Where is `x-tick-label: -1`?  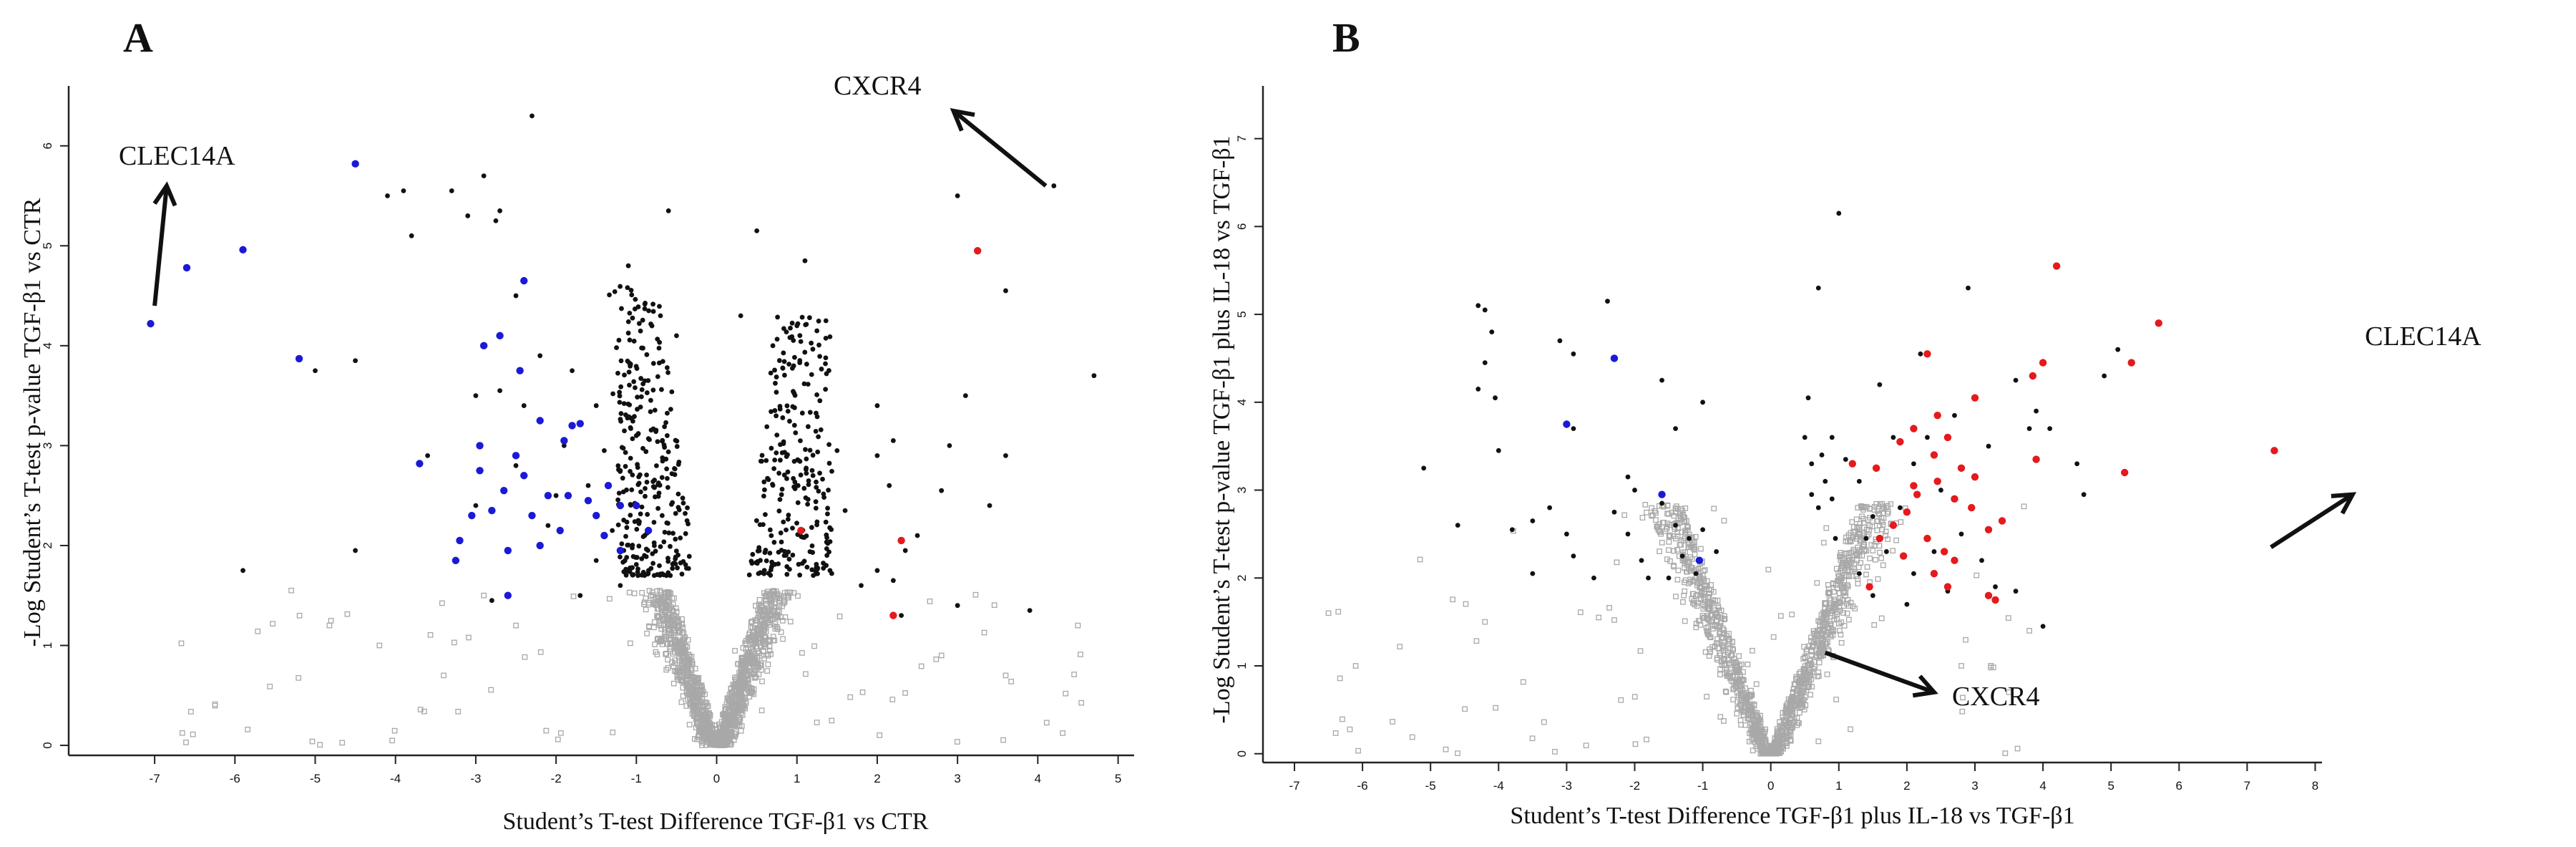
x-tick-label: -1 is located at coordinates (636, 779).